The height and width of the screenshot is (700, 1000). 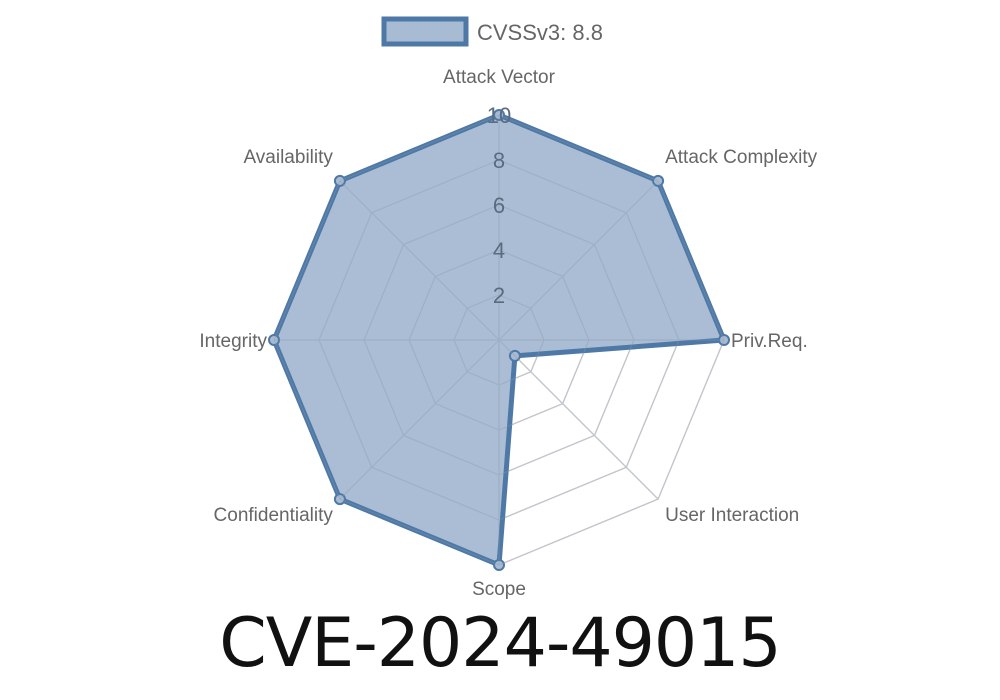 I want to click on legend: CVSSv3: 8.8, so click(x=492, y=31).